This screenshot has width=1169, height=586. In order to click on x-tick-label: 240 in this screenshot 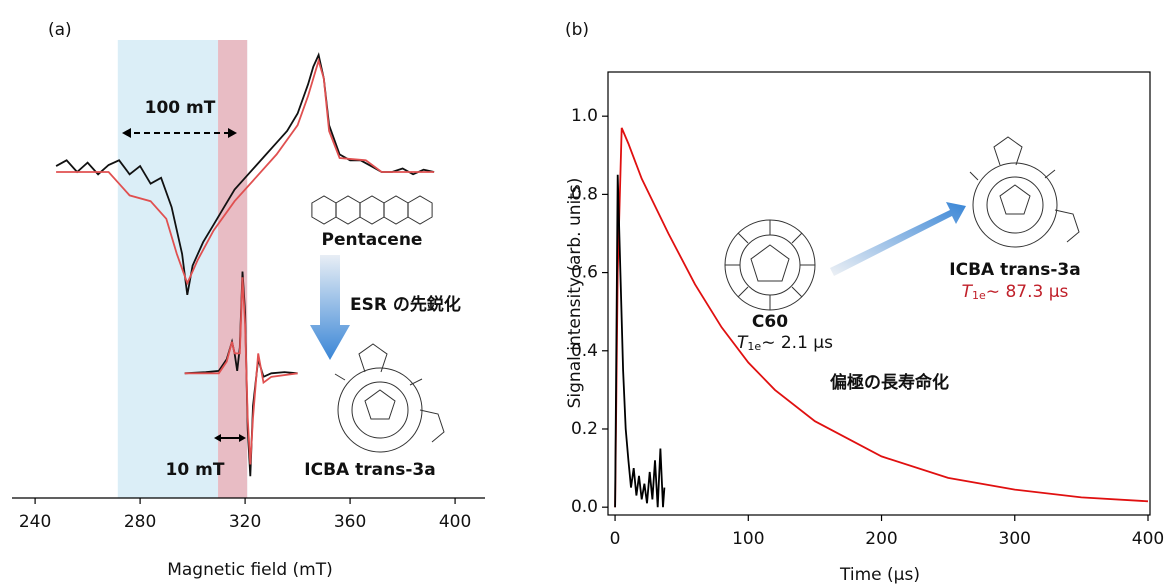, I will do `click(35, 522)`.